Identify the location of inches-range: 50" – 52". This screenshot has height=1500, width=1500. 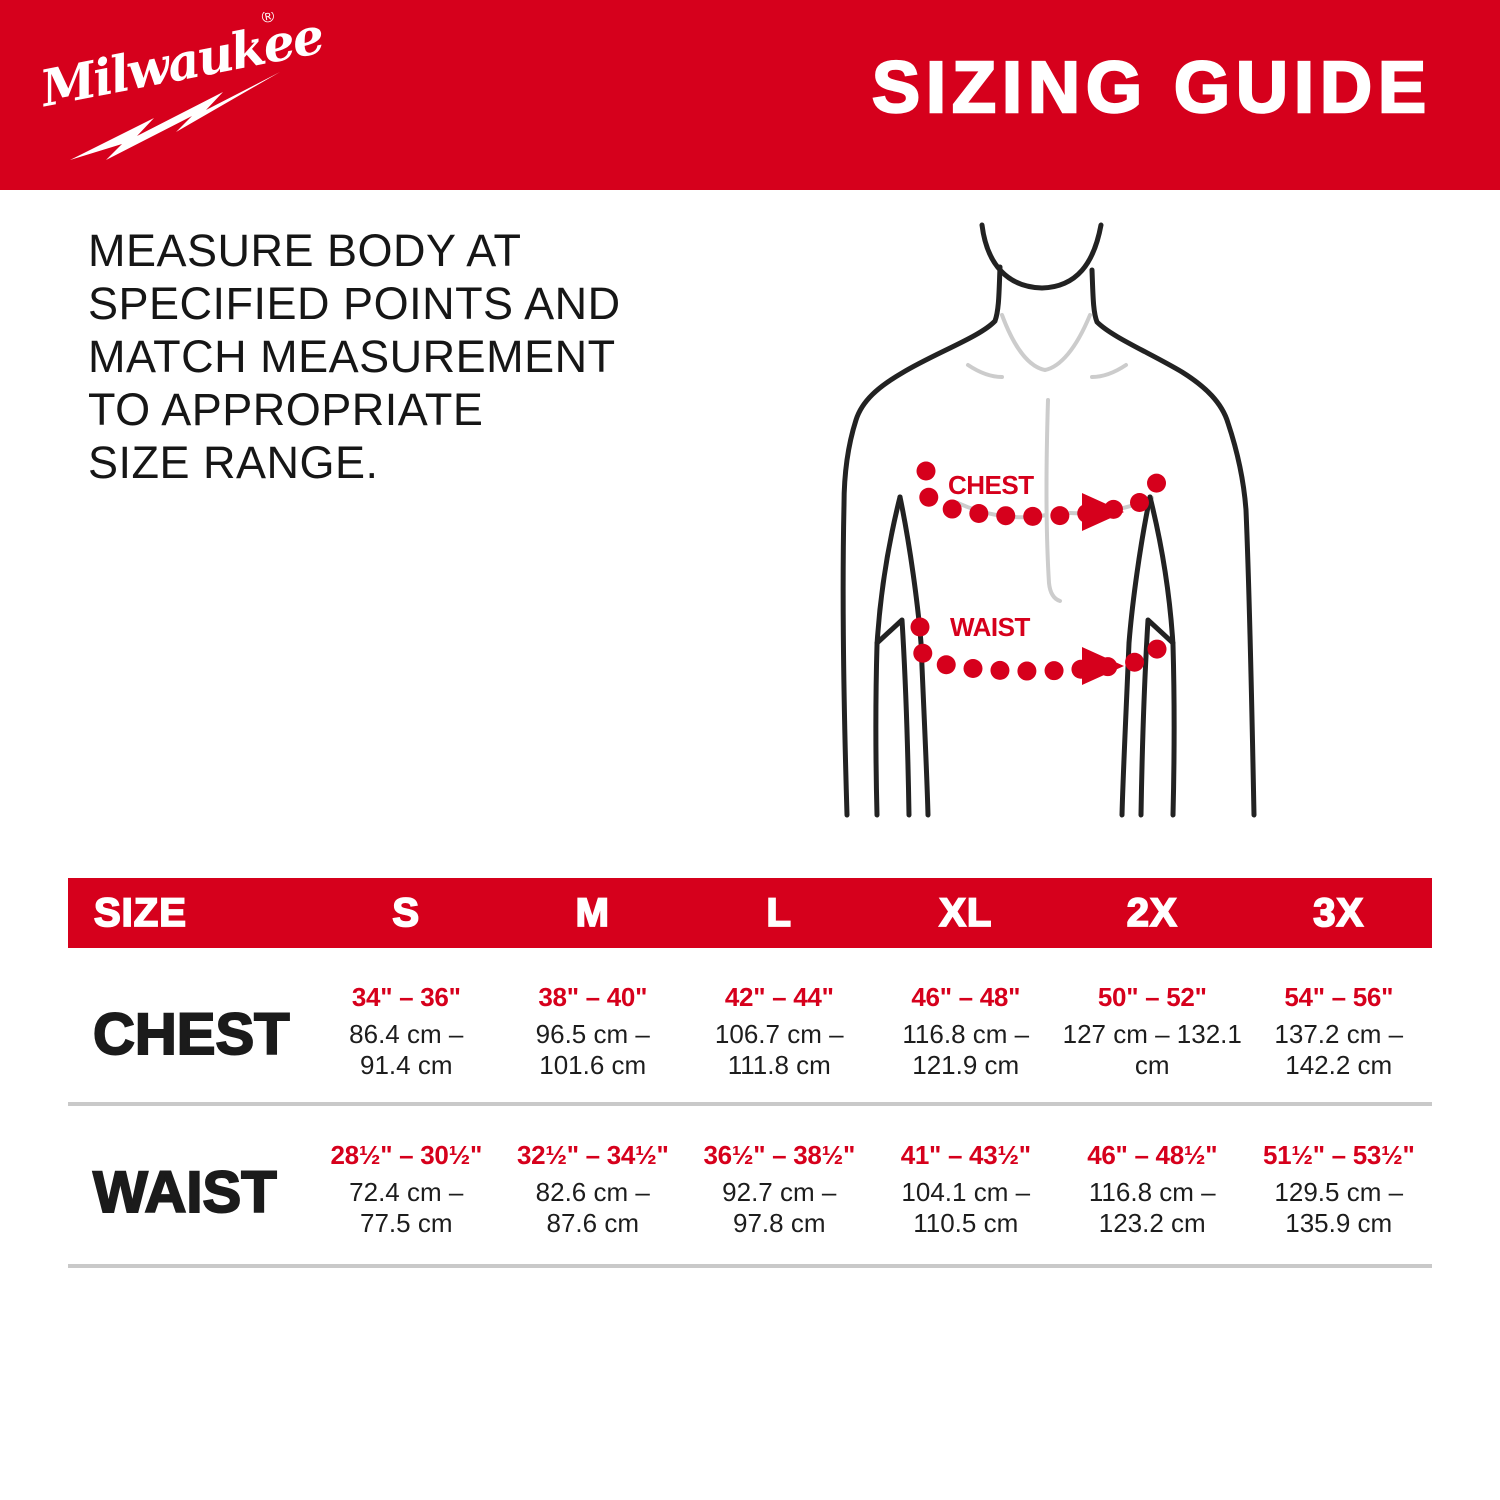
(1152, 997).